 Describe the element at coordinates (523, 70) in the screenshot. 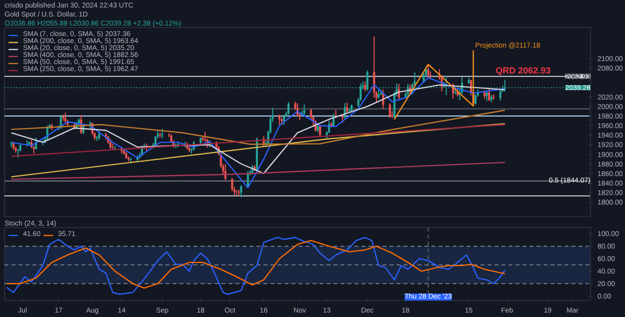

I see `annotation: QRD 2062.93` at that location.